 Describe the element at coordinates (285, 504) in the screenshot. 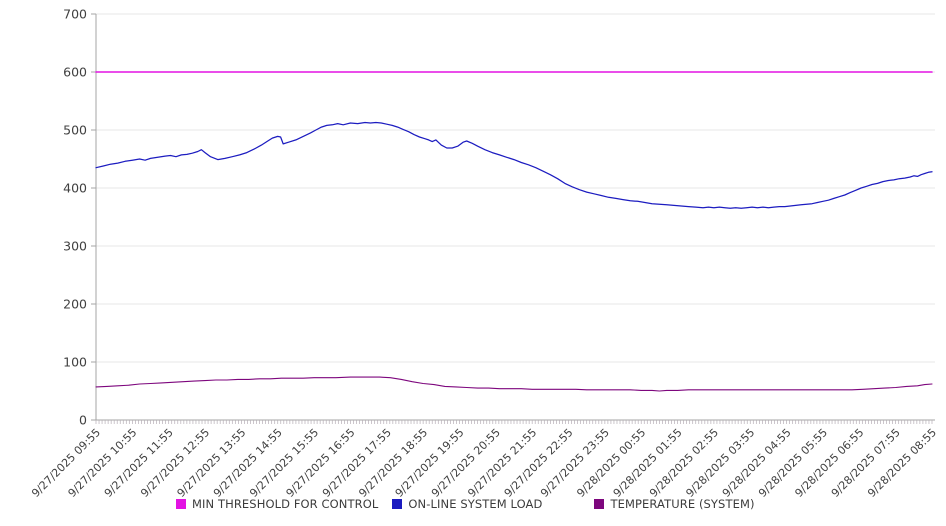

I see `legend-label-min-threshold-for-control: MIN THRESHOLD FOR CONTROL` at that location.